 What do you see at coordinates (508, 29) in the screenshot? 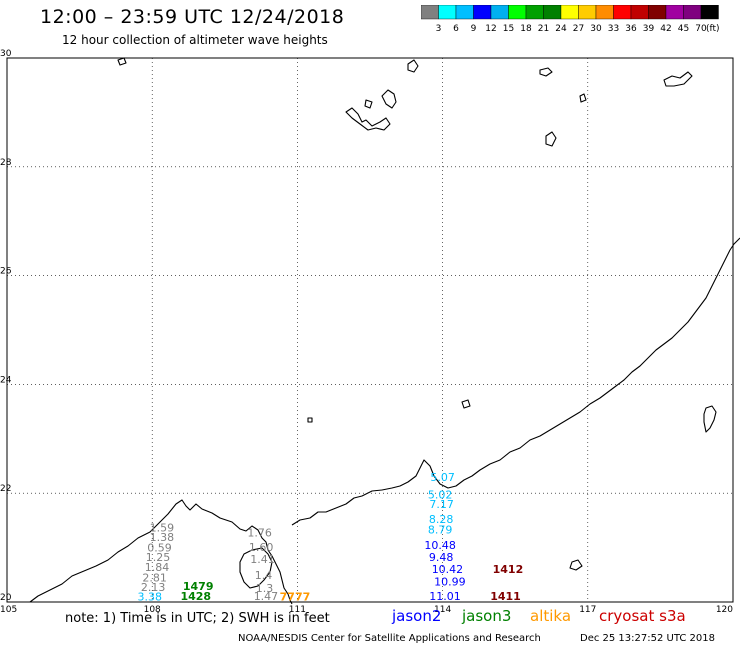
I see `colorbar-label: 15` at bounding box center [508, 29].